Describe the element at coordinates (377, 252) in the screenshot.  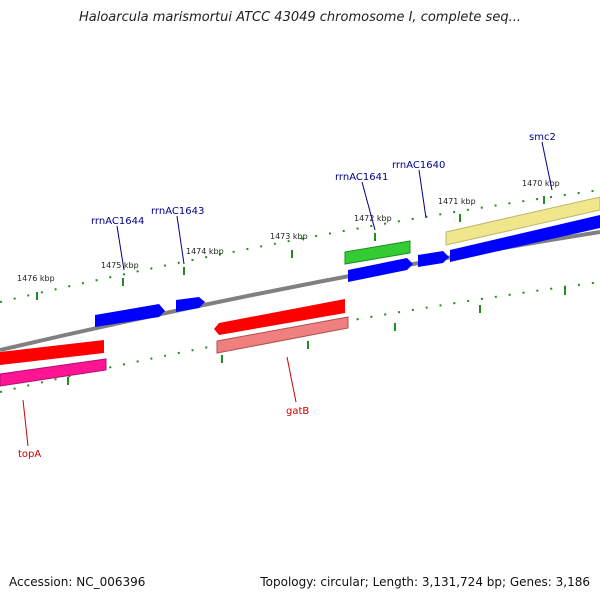
I see `rrnAC1641-rrna-bar` at that location.